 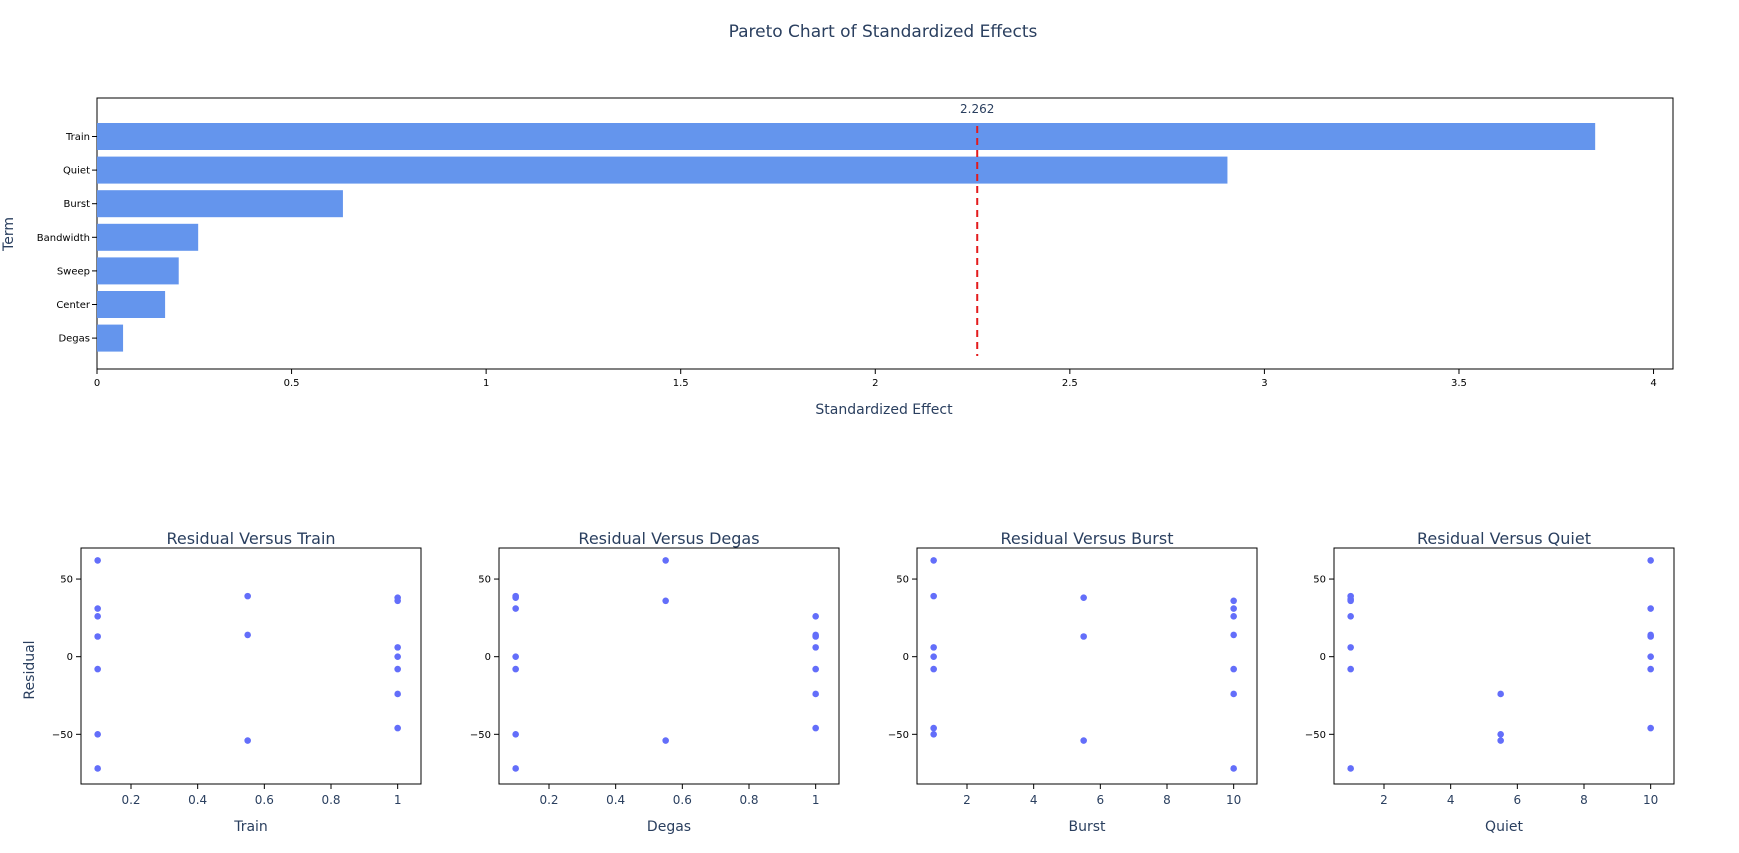 I want to click on pareto-title: Pareto Chart of Standardized Effects, so click(x=883, y=32).